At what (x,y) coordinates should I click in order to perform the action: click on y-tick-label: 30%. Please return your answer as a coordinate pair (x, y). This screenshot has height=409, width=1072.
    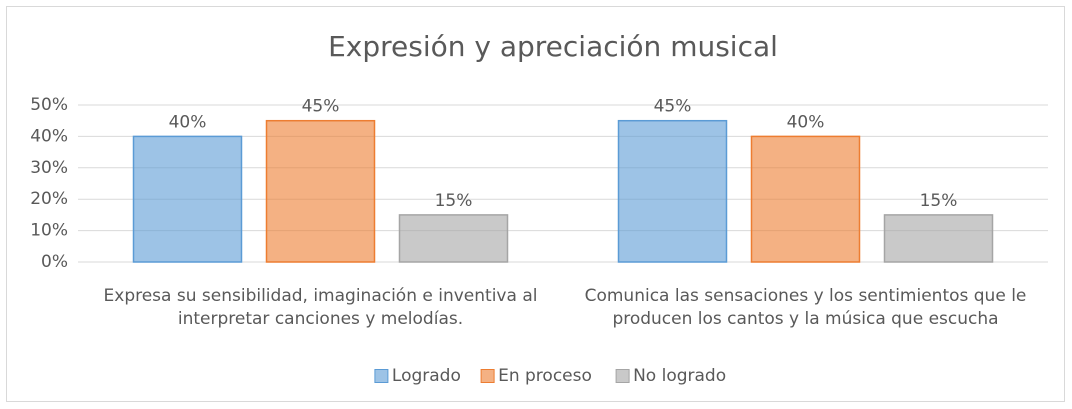
    Looking at the image, I should click on (49, 168).